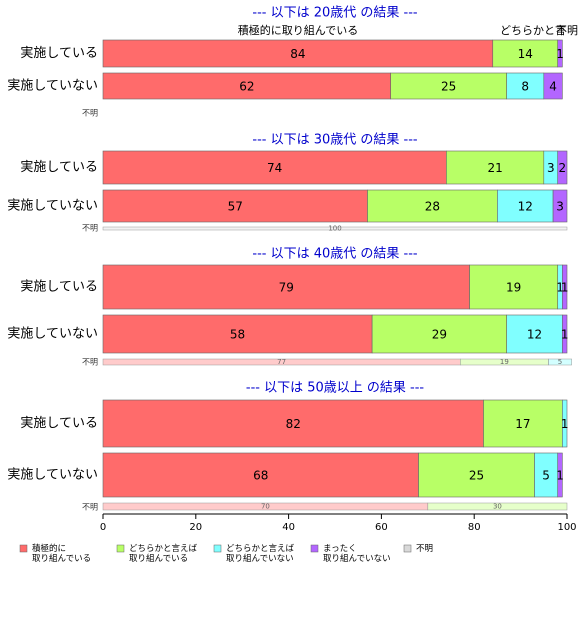 Image resolution: width=580 pixels, height=636 pixels. I want to click on fumei-data-label: 100, so click(334, 229).